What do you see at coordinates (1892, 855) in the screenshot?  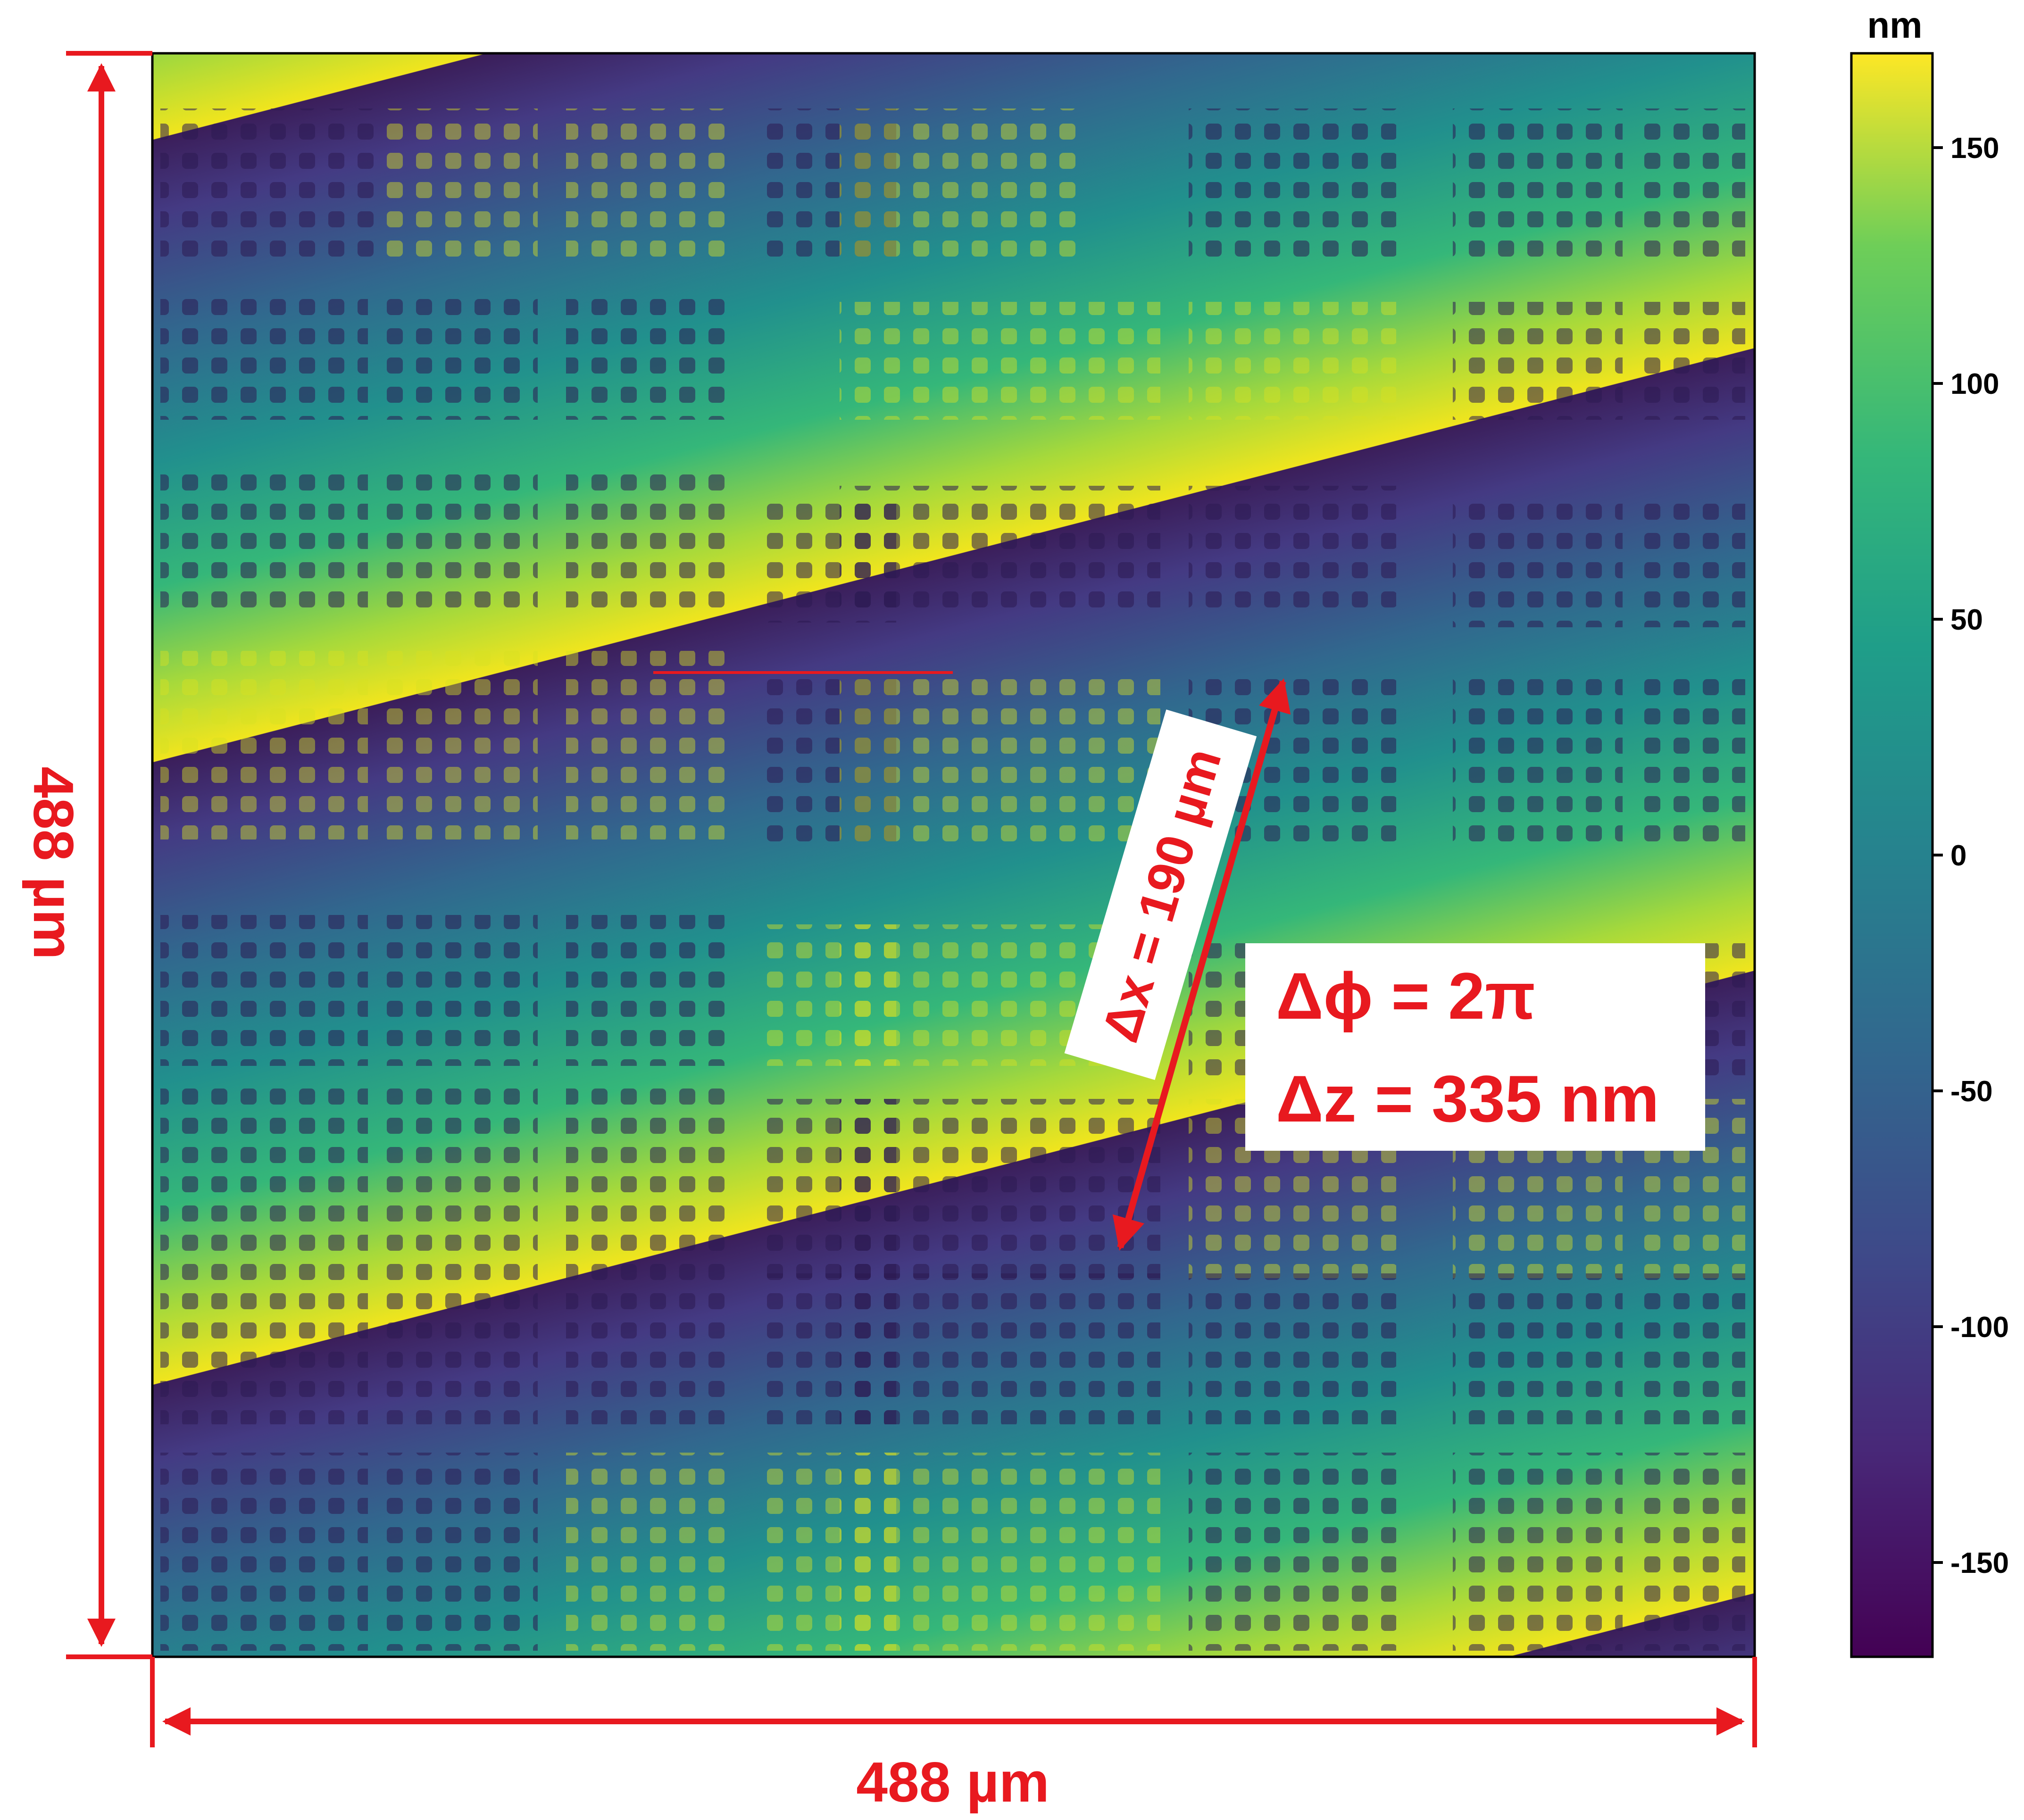 I see `colorbar-gradient` at bounding box center [1892, 855].